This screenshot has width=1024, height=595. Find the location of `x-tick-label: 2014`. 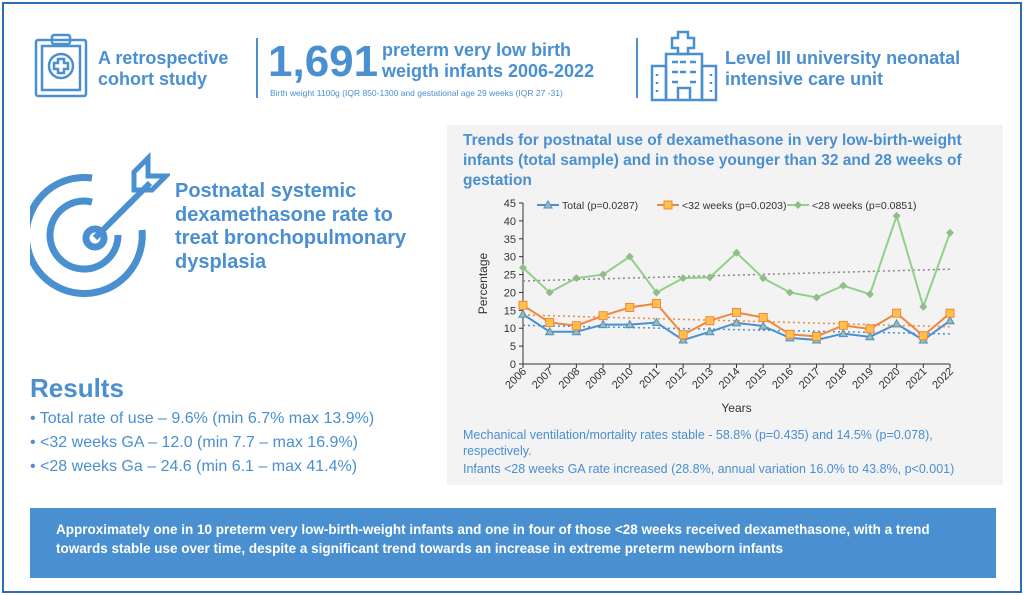

x-tick-label: 2014 is located at coordinates (730, 379).